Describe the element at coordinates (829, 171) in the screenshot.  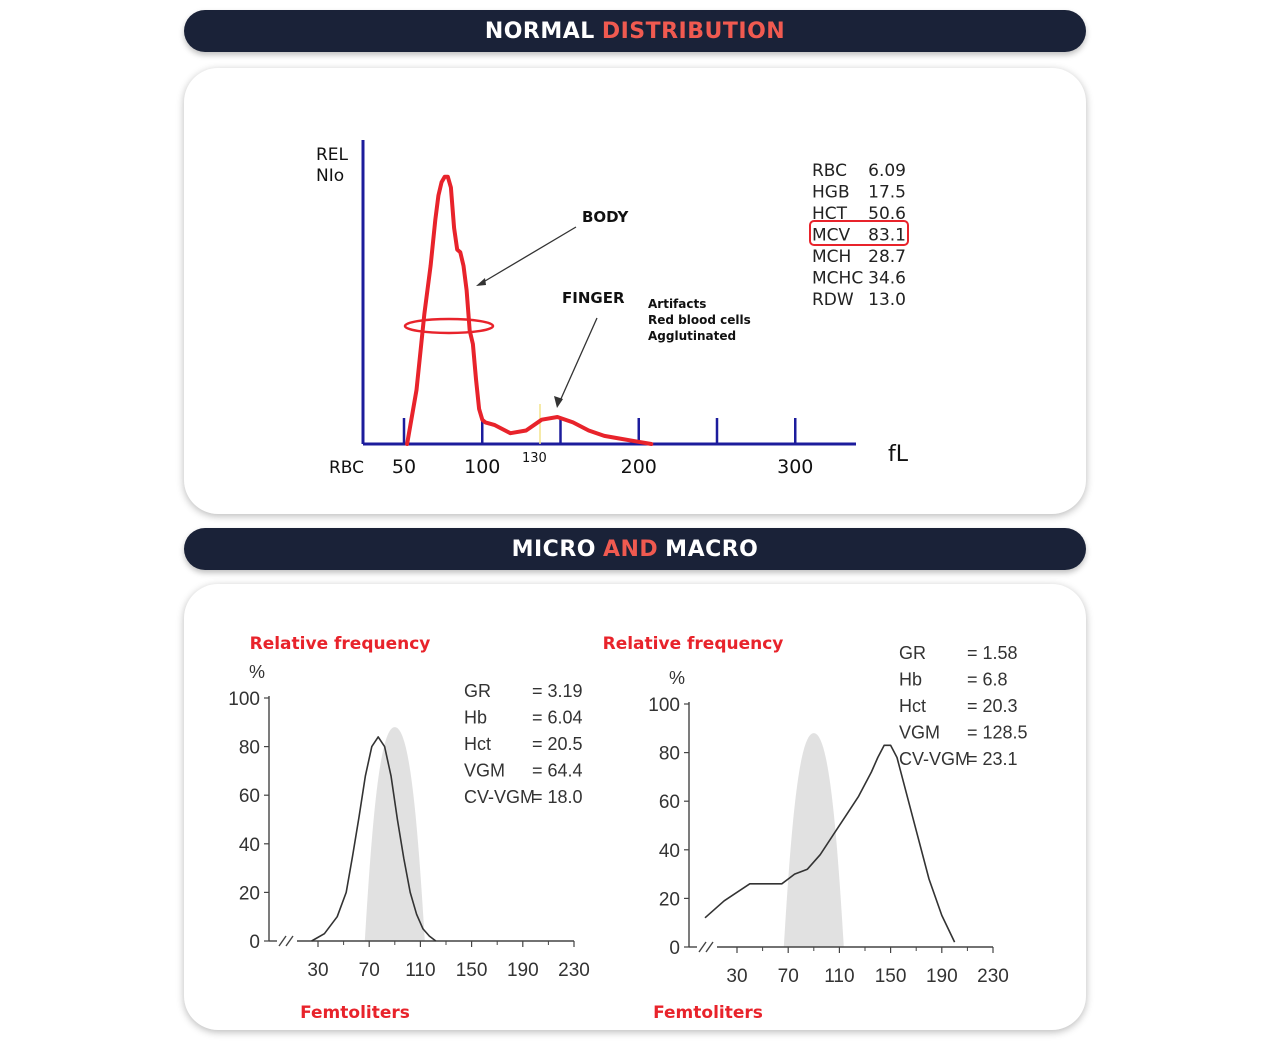
I see `index-label: RBC` at that location.